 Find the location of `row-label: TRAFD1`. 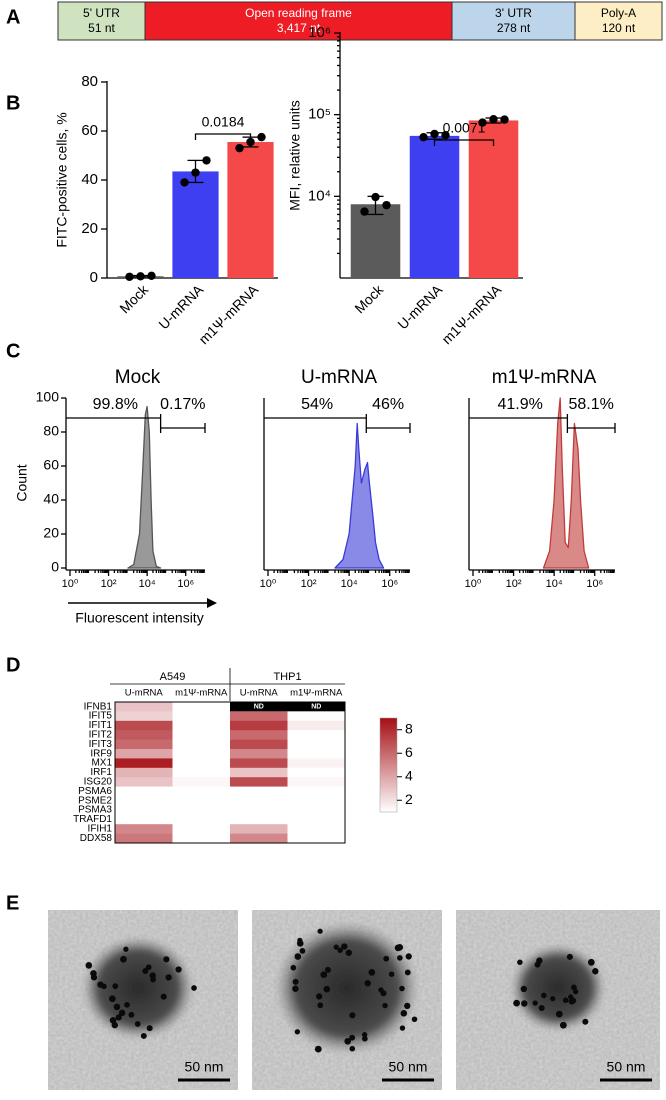

row-label: TRAFD1 is located at coordinates (92, 819).